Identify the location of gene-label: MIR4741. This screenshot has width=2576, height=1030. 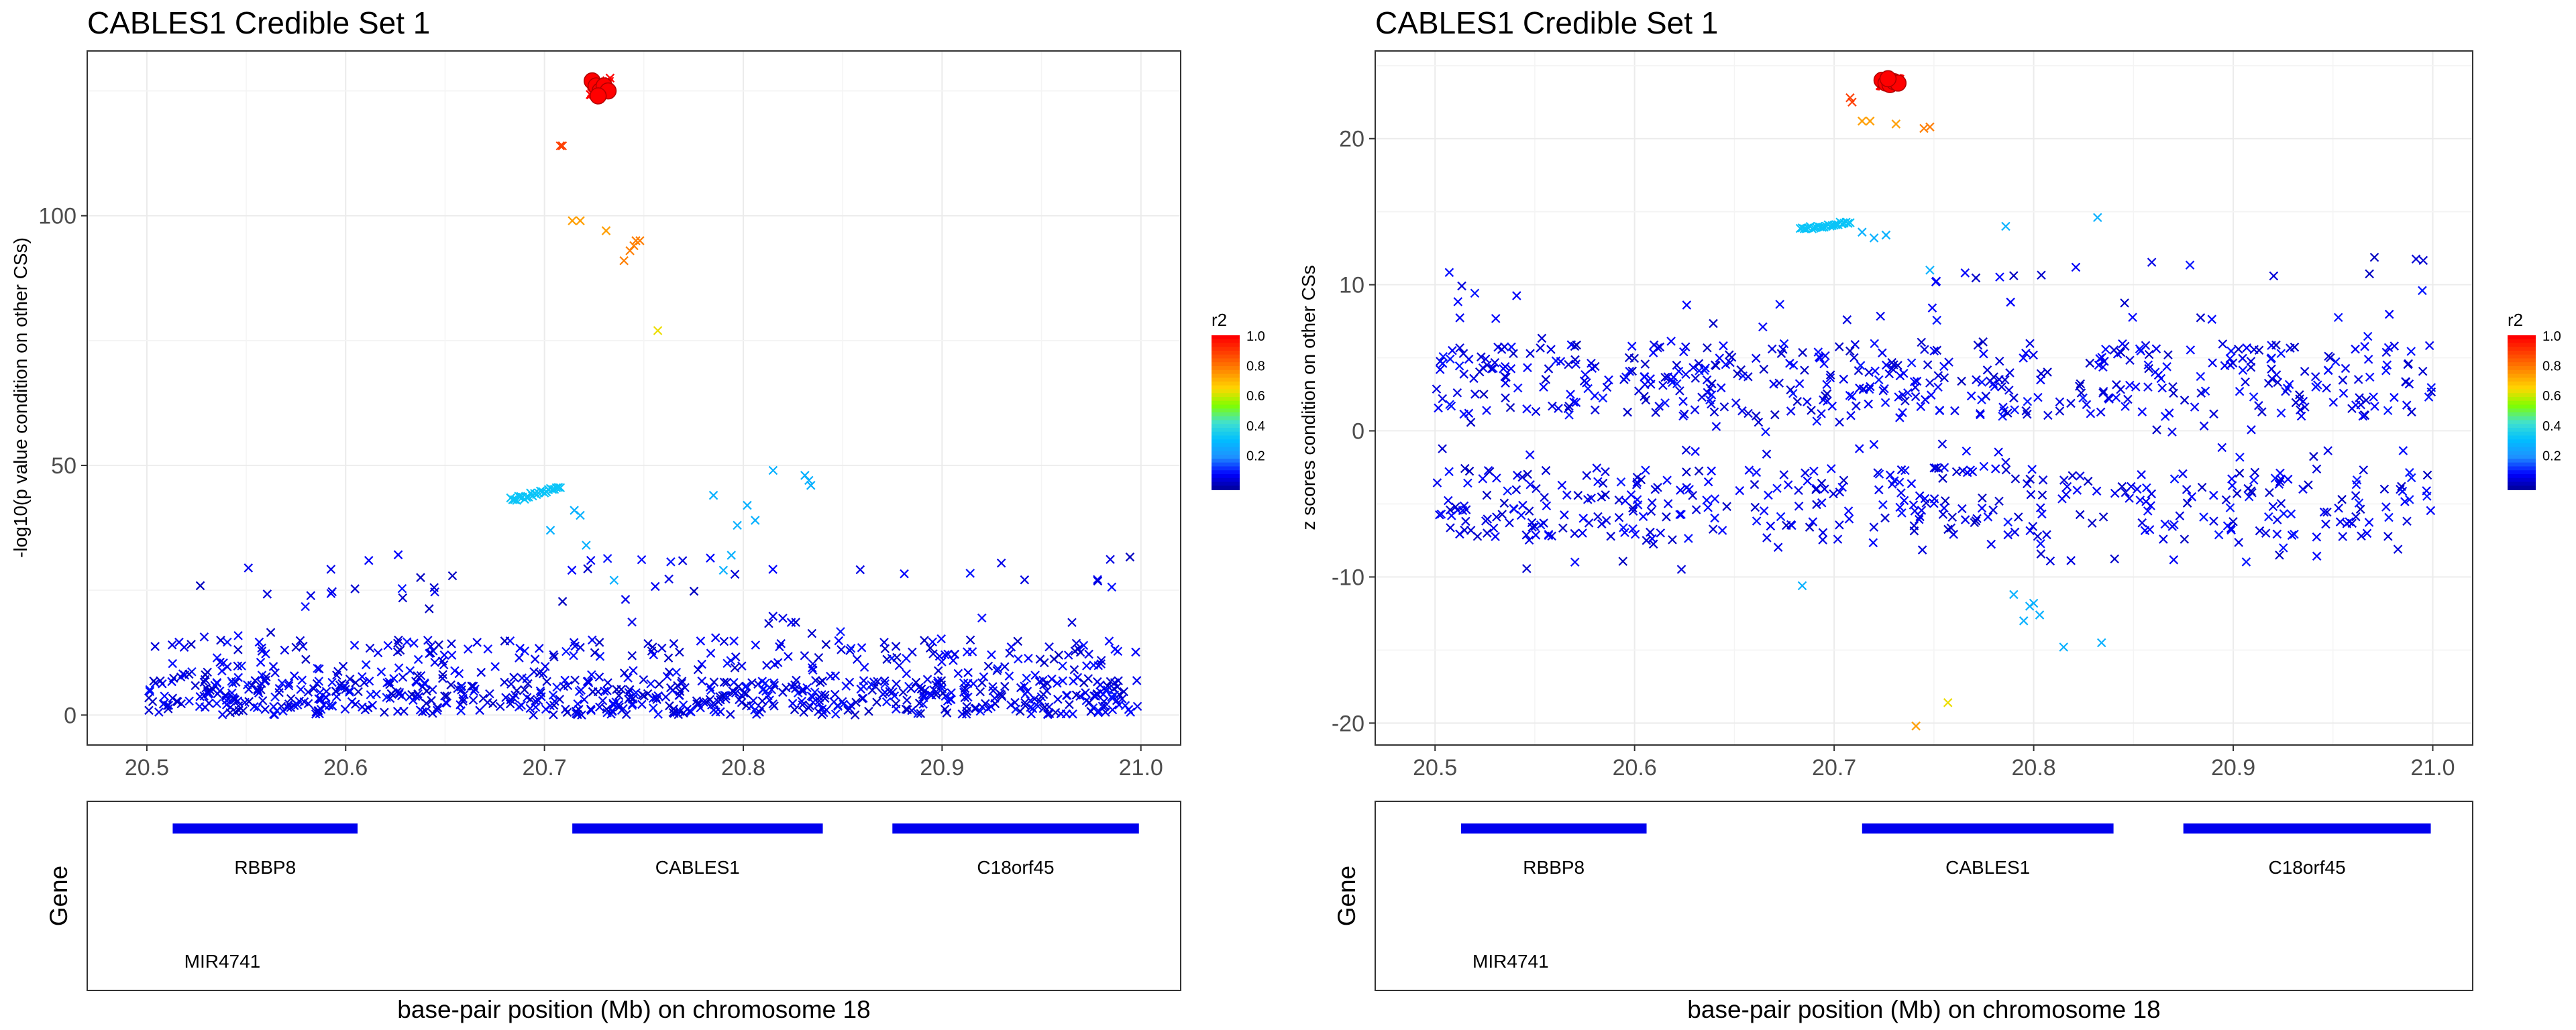
(222, 961).